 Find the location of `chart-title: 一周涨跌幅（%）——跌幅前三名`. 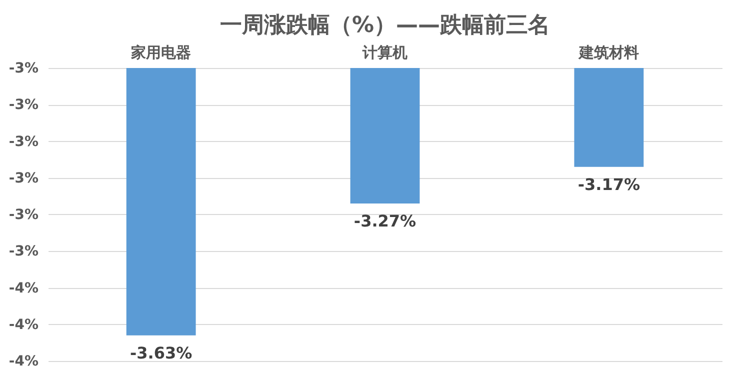

chart-title: 一周涨跌幅（%）——跌幅前三名 is located at coordinates (385, 25).